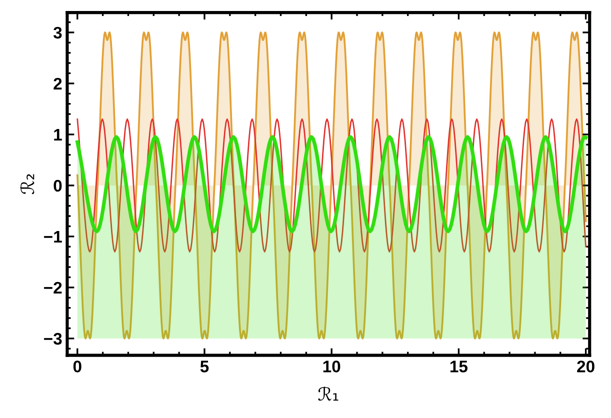 The width and height of the screenshot is (611, 418). I want to click on y-tick-label: −1, so click(53, 236).